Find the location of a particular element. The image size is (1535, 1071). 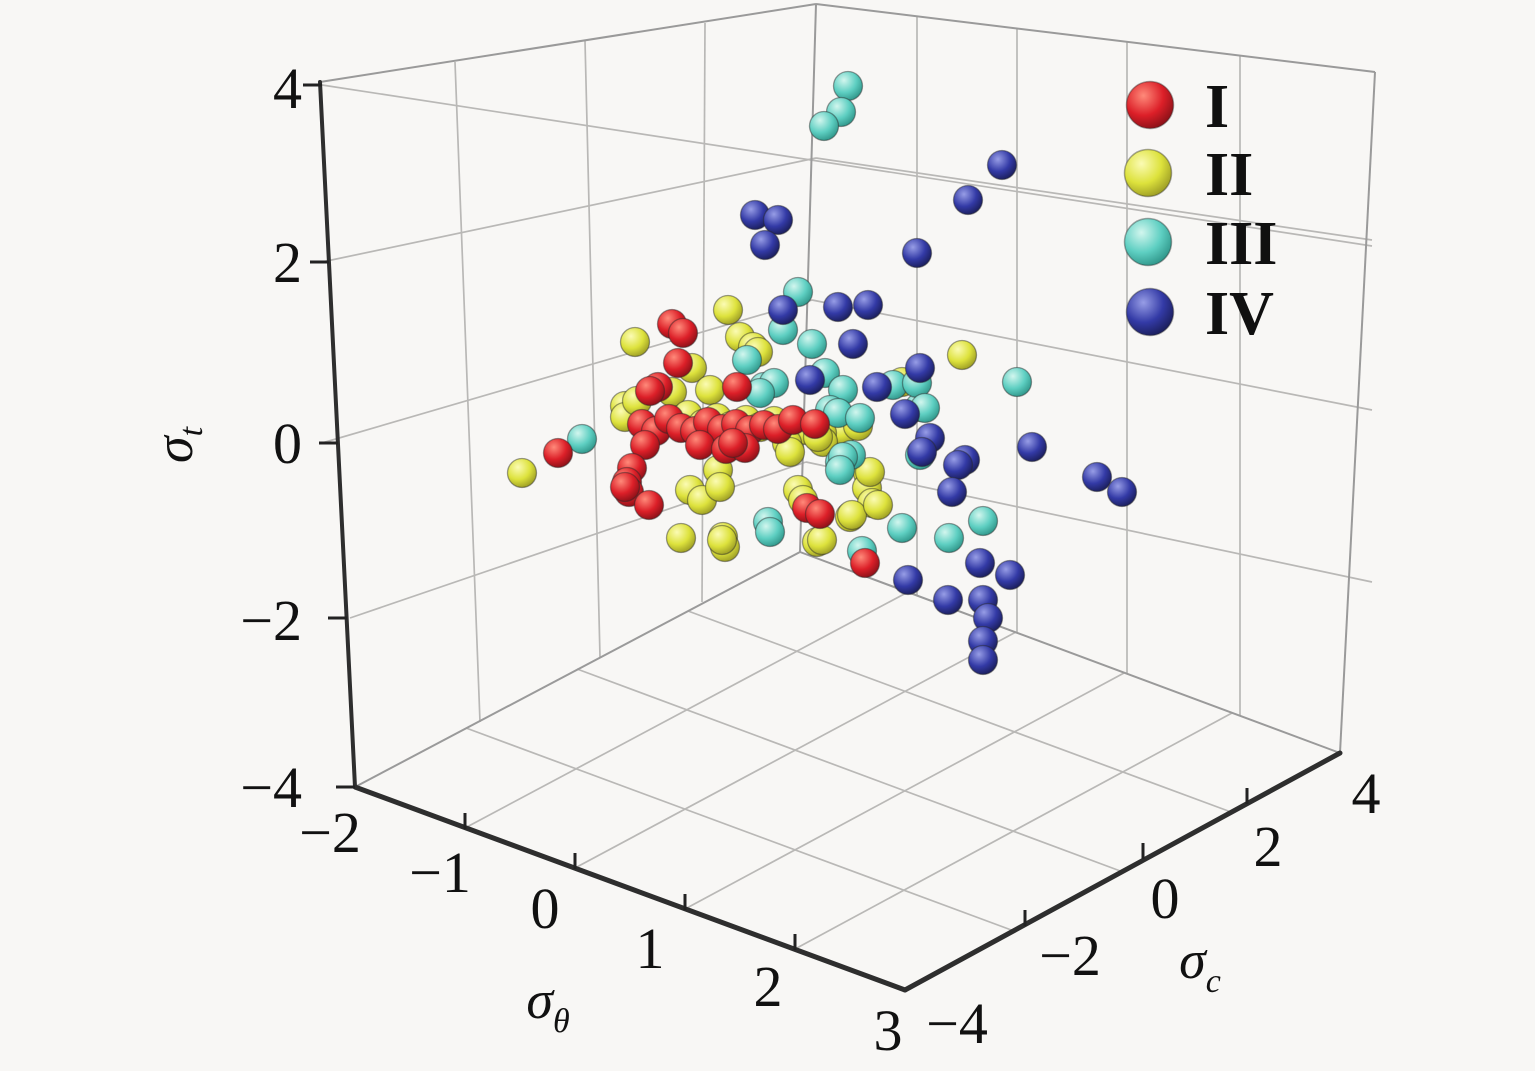

z-tick-label: −4 is located at coordinates (271, 787).